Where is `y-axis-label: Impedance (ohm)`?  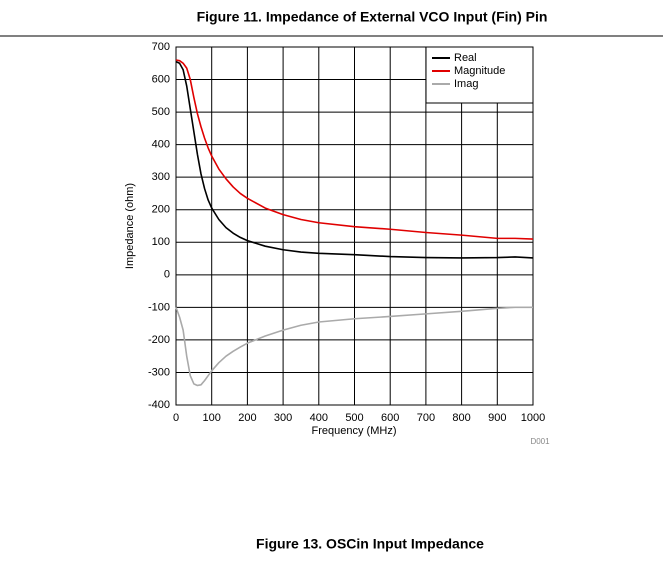 y-axis-label: Impedance (ohm) is located at coordinates (130, 226).